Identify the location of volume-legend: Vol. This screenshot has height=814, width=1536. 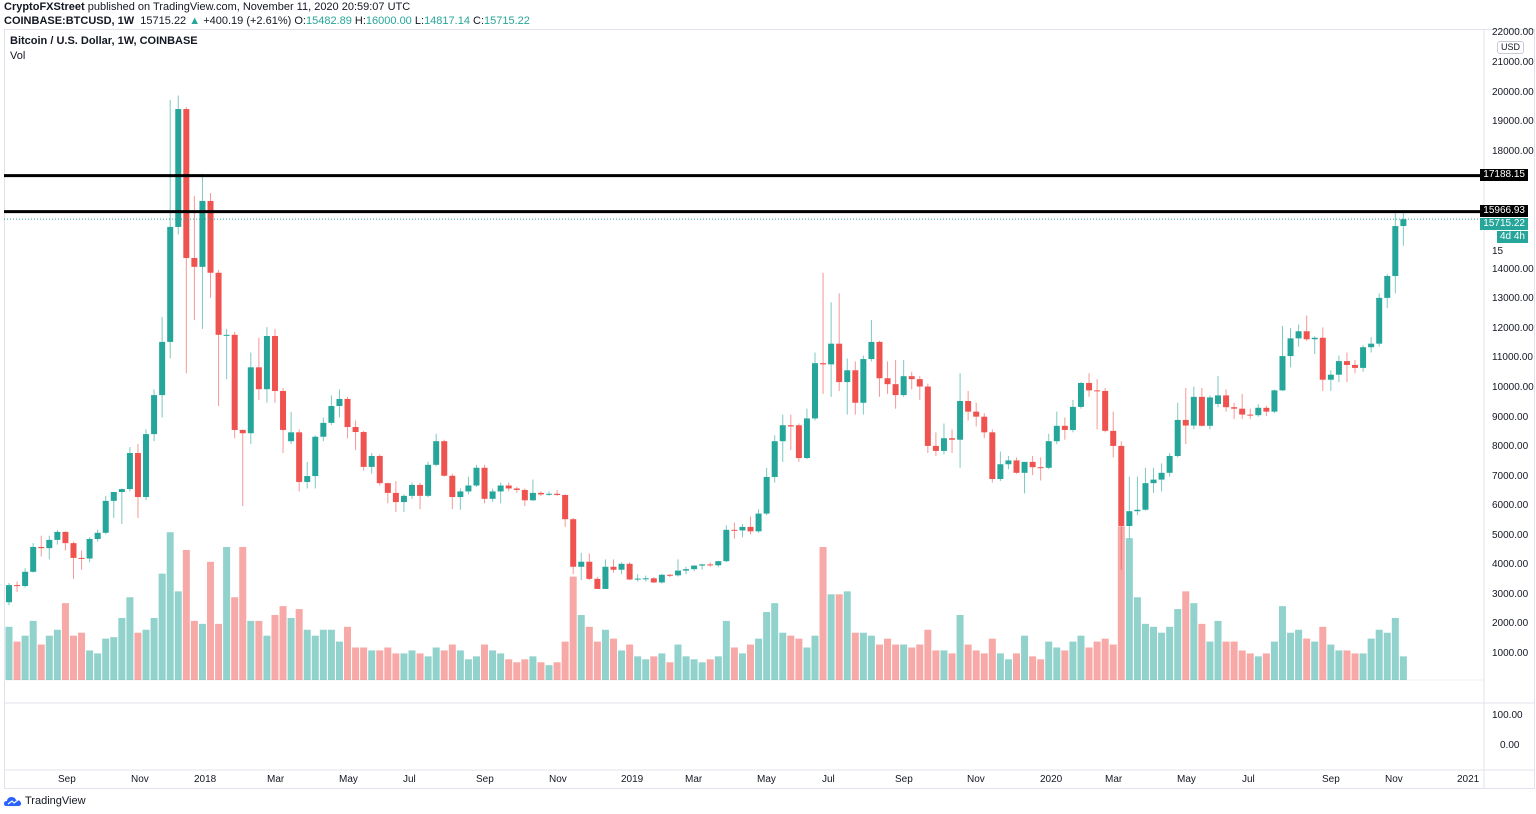
(18, 56).